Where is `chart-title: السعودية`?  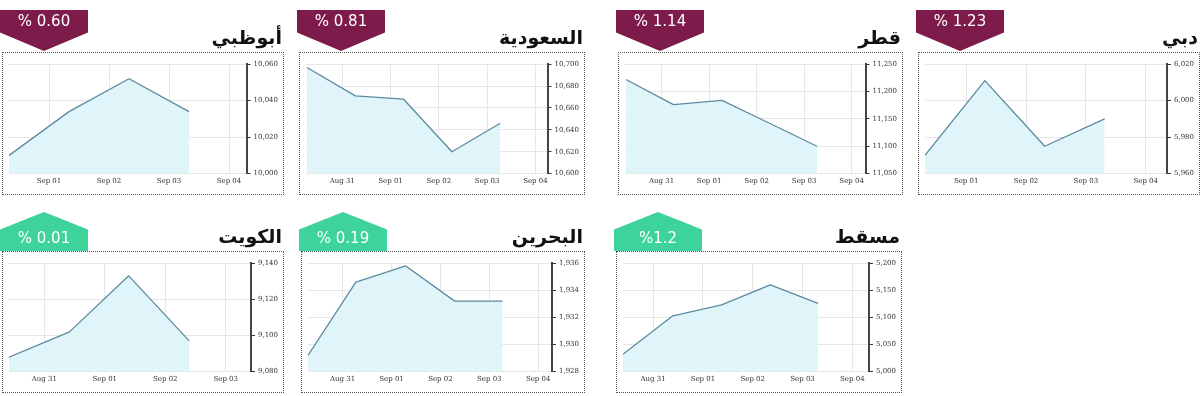
chart-title: السعودية is located at coordinates (540, 37).